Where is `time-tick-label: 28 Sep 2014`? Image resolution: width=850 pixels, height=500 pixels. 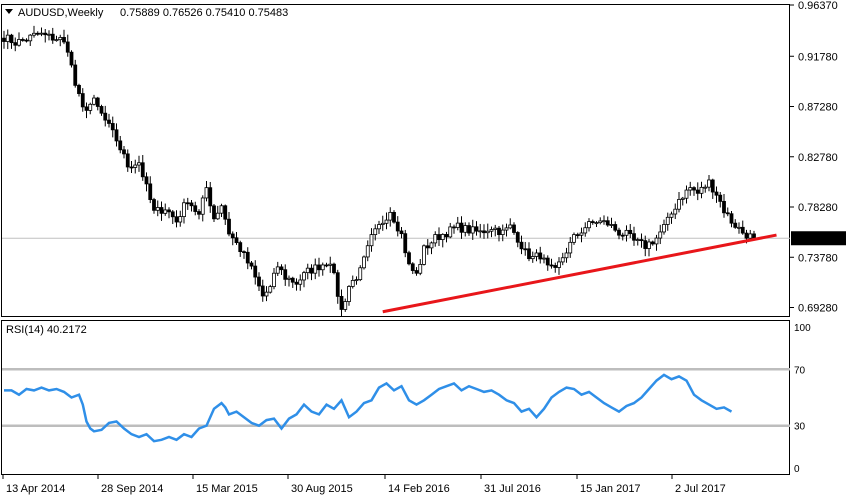
time-tick-label: 28 Sep 2014 is located at coordinates (132, 489).